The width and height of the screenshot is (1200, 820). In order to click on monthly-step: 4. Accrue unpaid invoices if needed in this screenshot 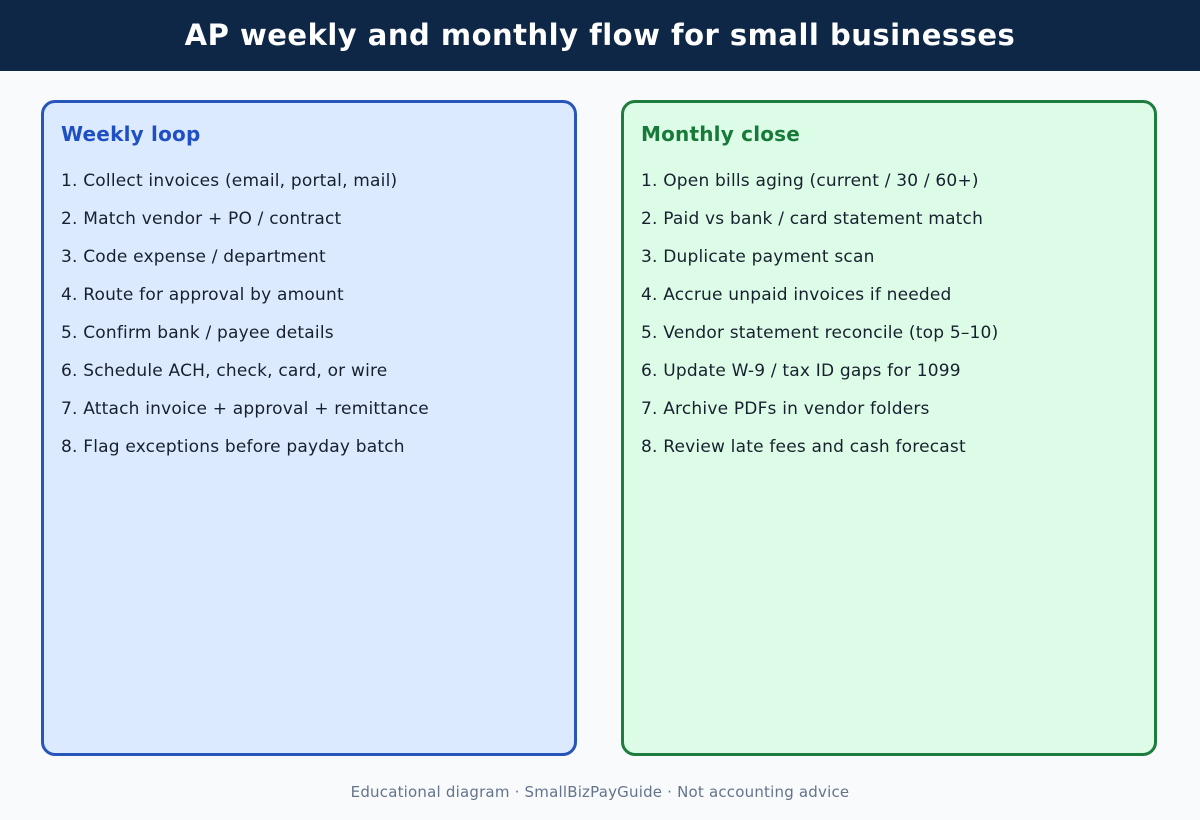, I will do `click(796, 295)`.